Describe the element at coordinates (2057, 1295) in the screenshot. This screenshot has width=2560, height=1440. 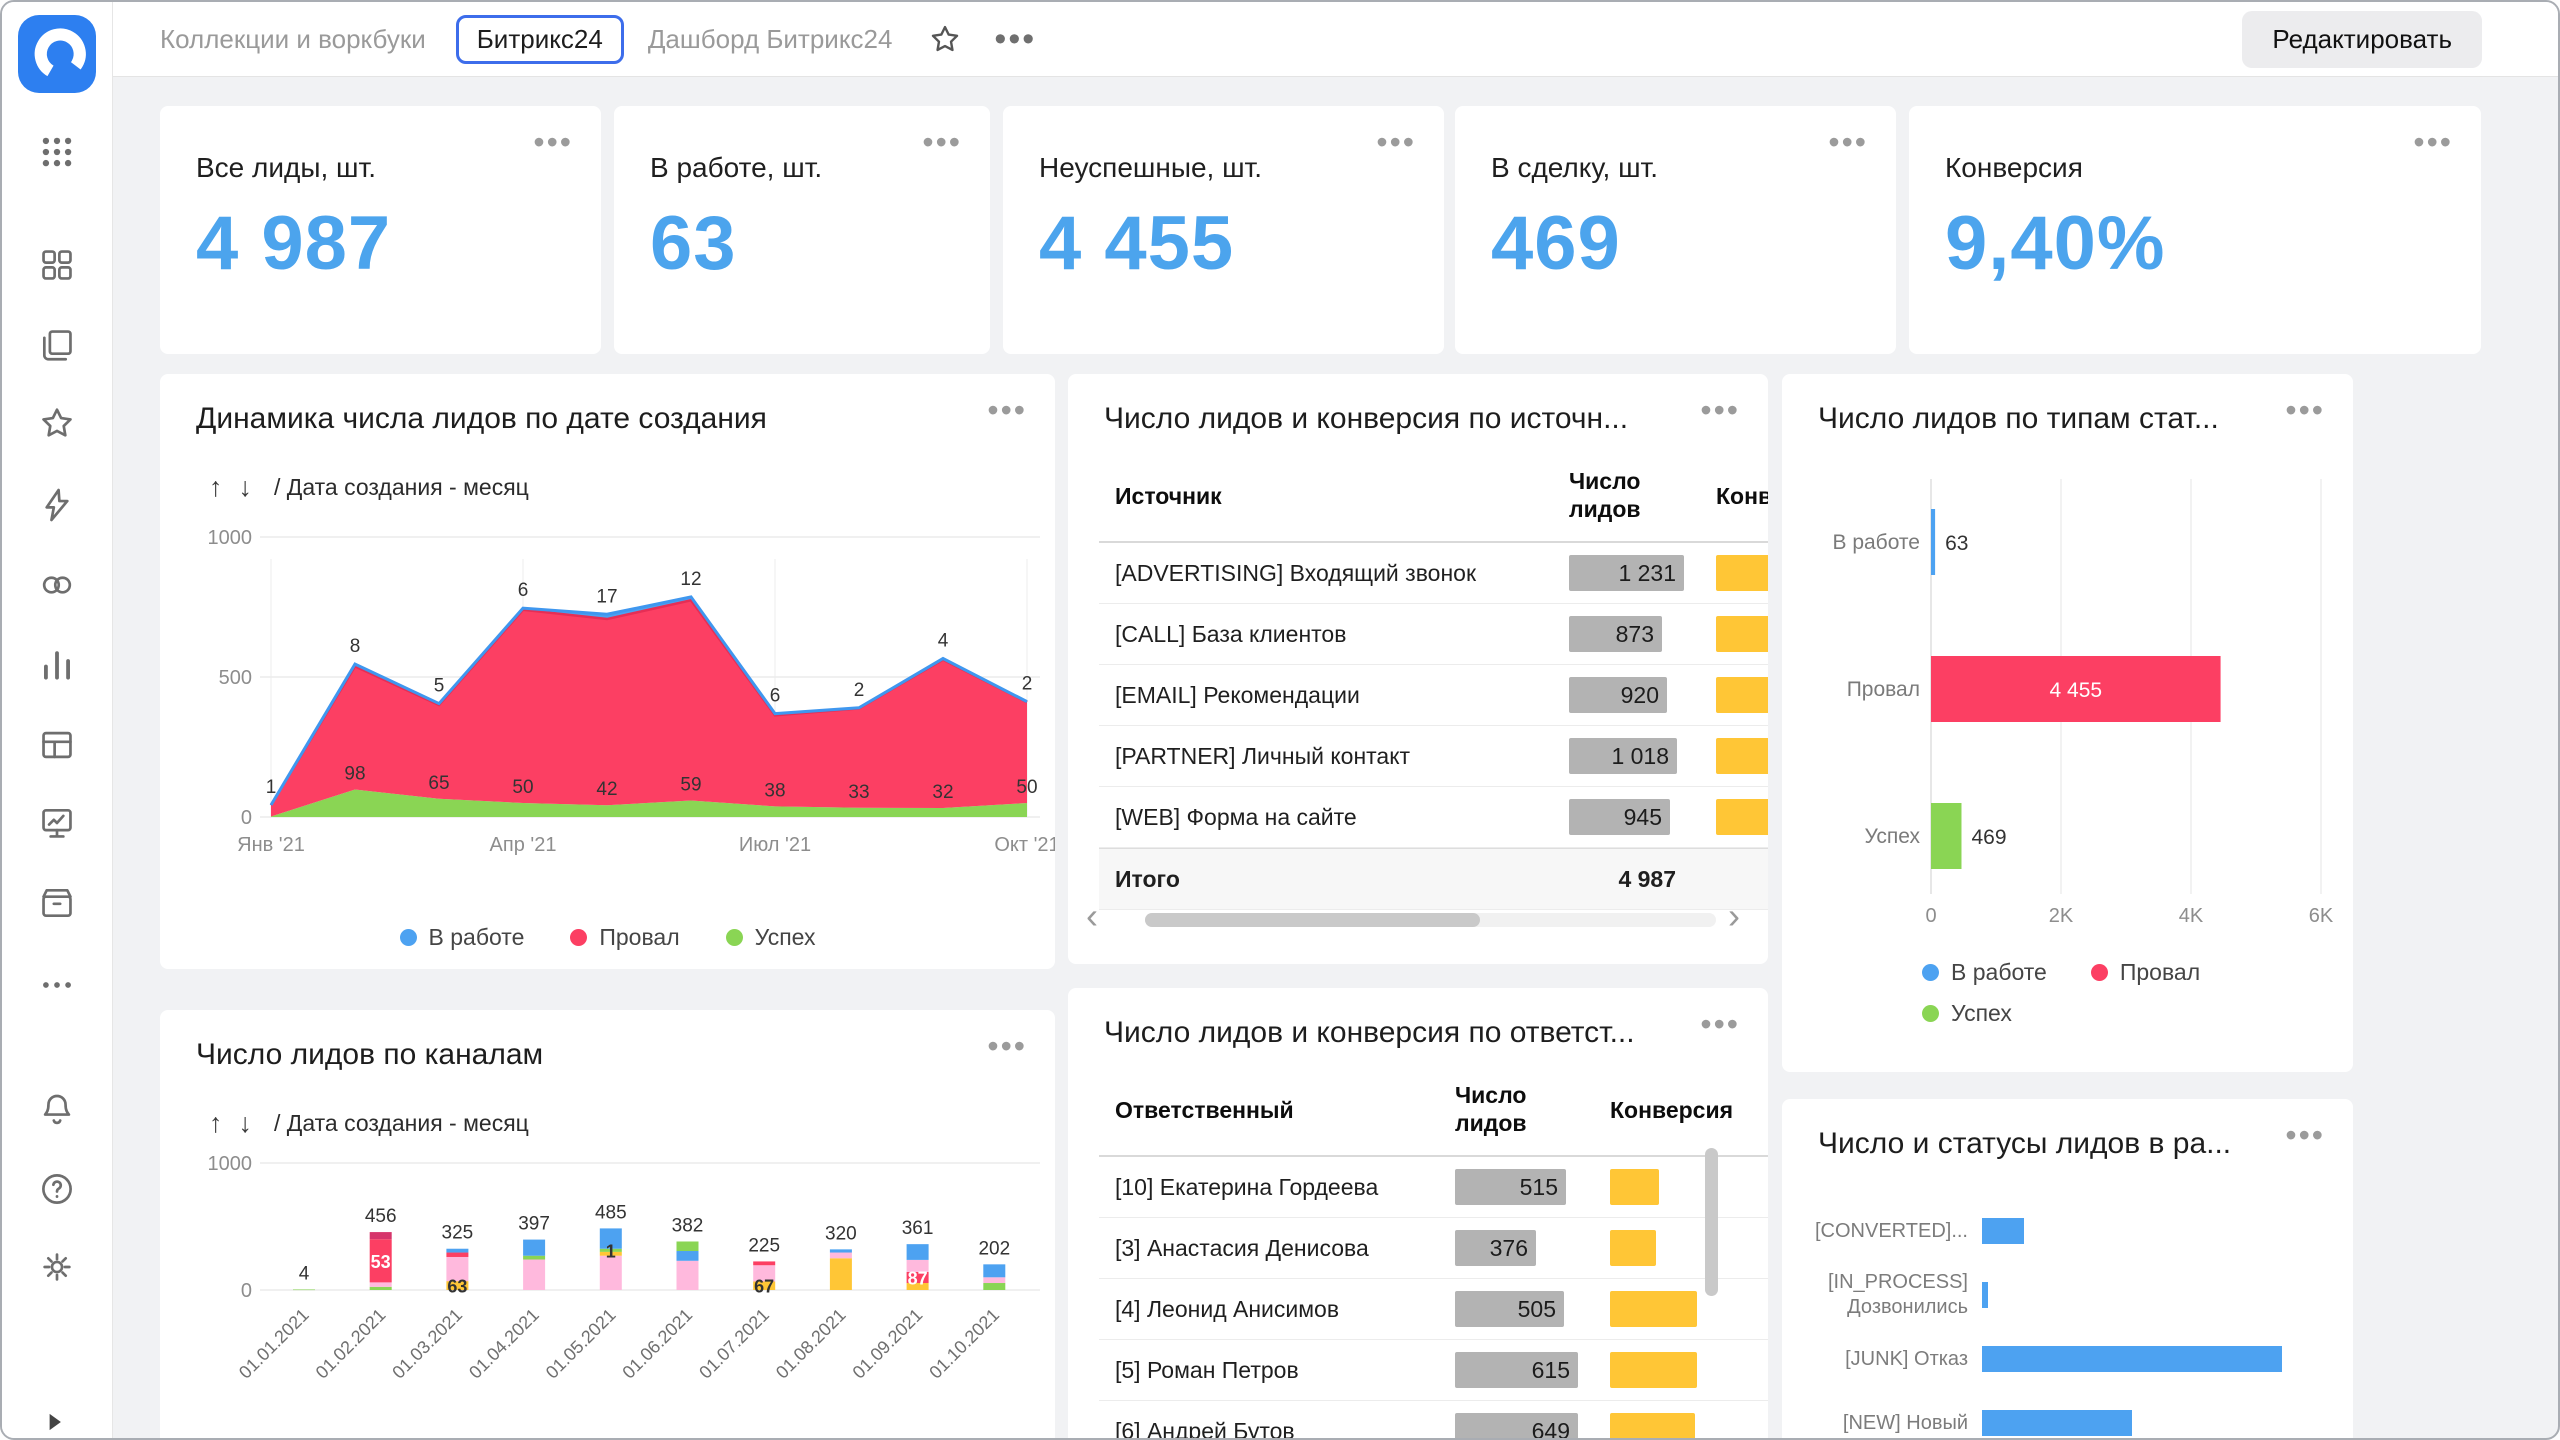
I see `status-bar-row: [IN_PROCESS] Дозвонились` at that location.